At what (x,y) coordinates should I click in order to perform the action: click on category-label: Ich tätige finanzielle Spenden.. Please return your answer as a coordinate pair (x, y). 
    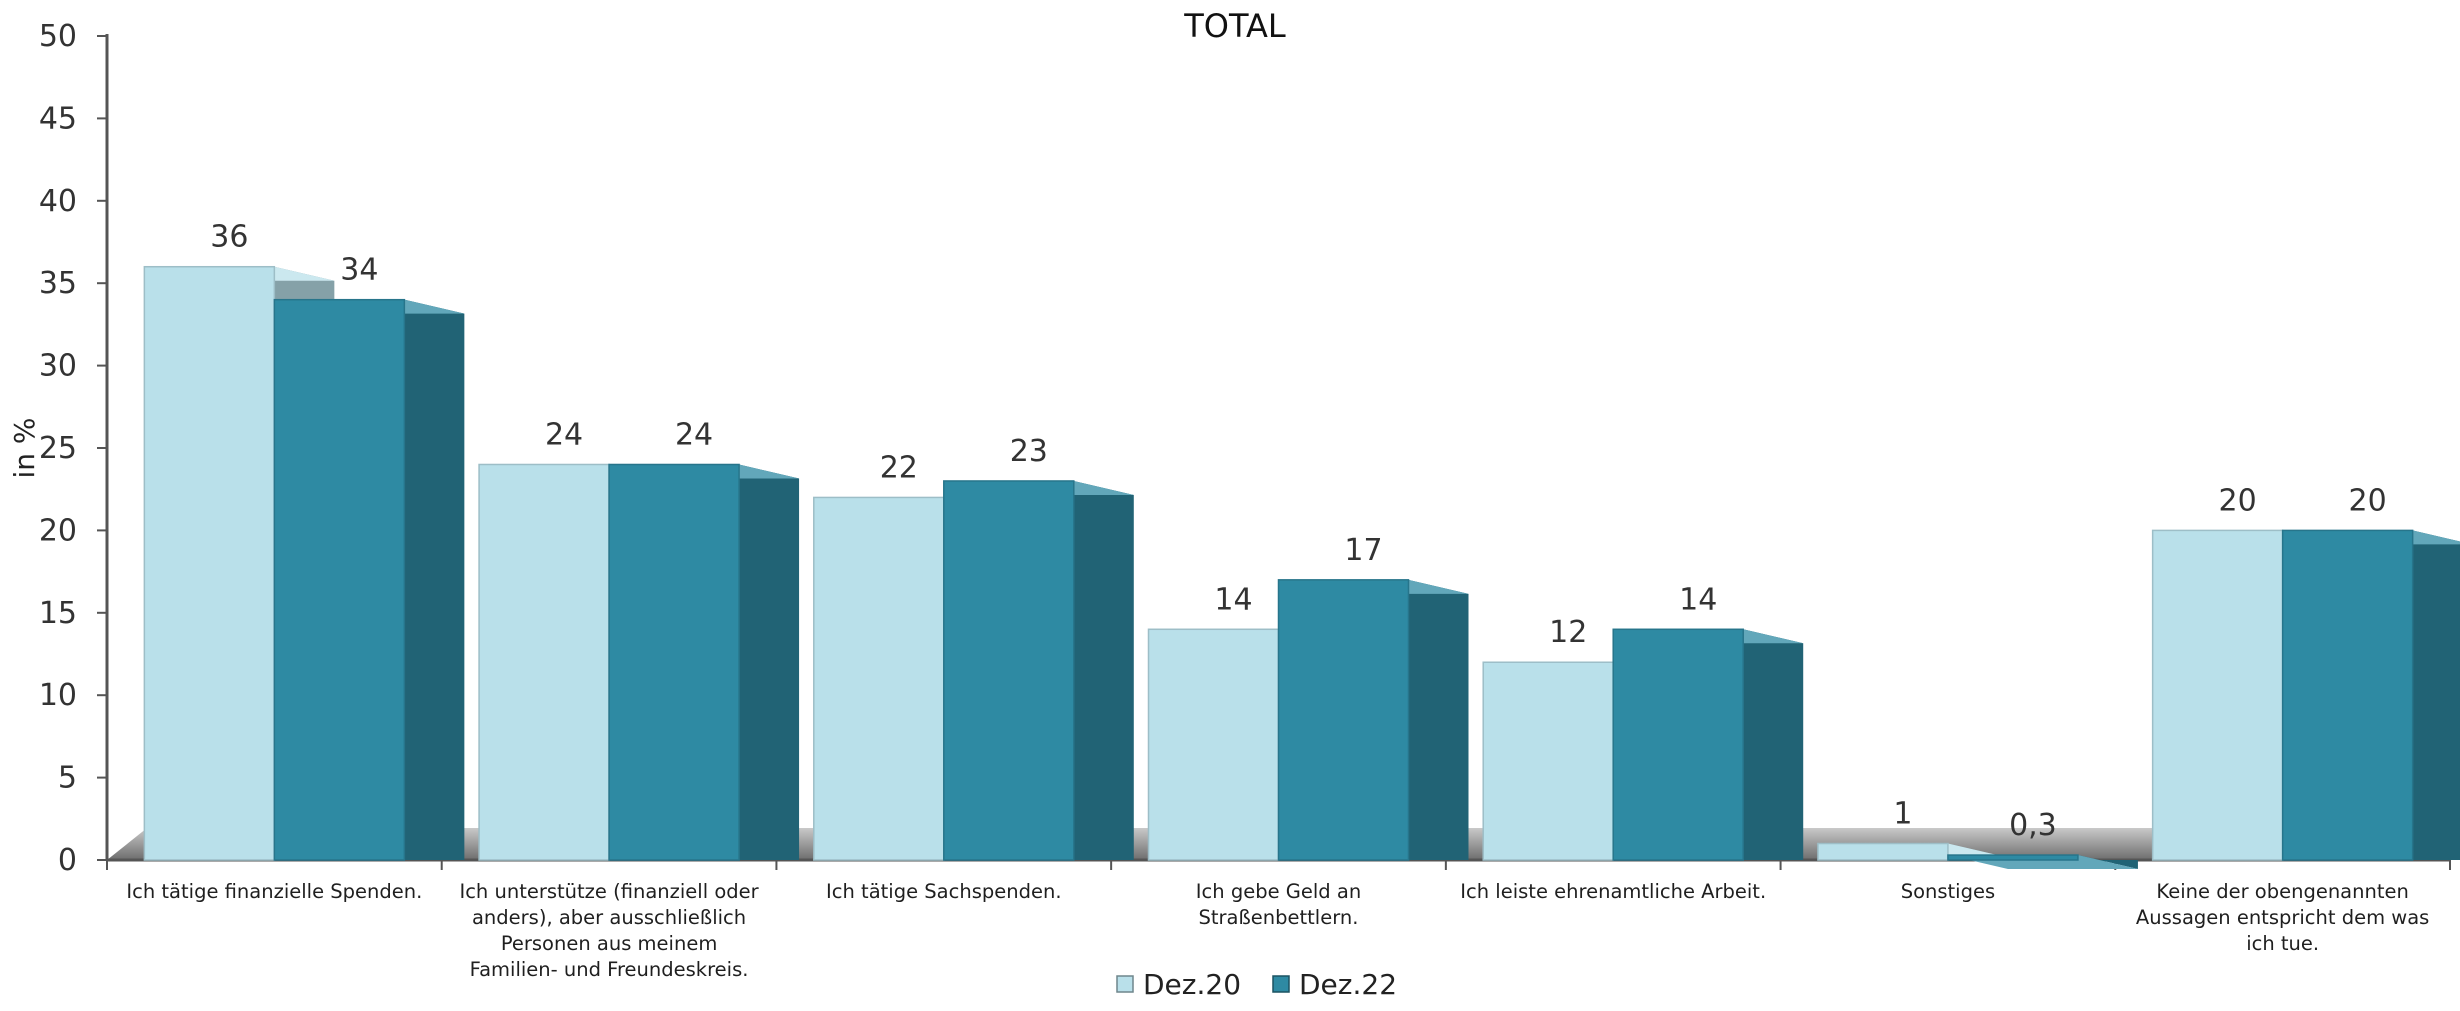
    Looking at the image, I should click on (274, 891).